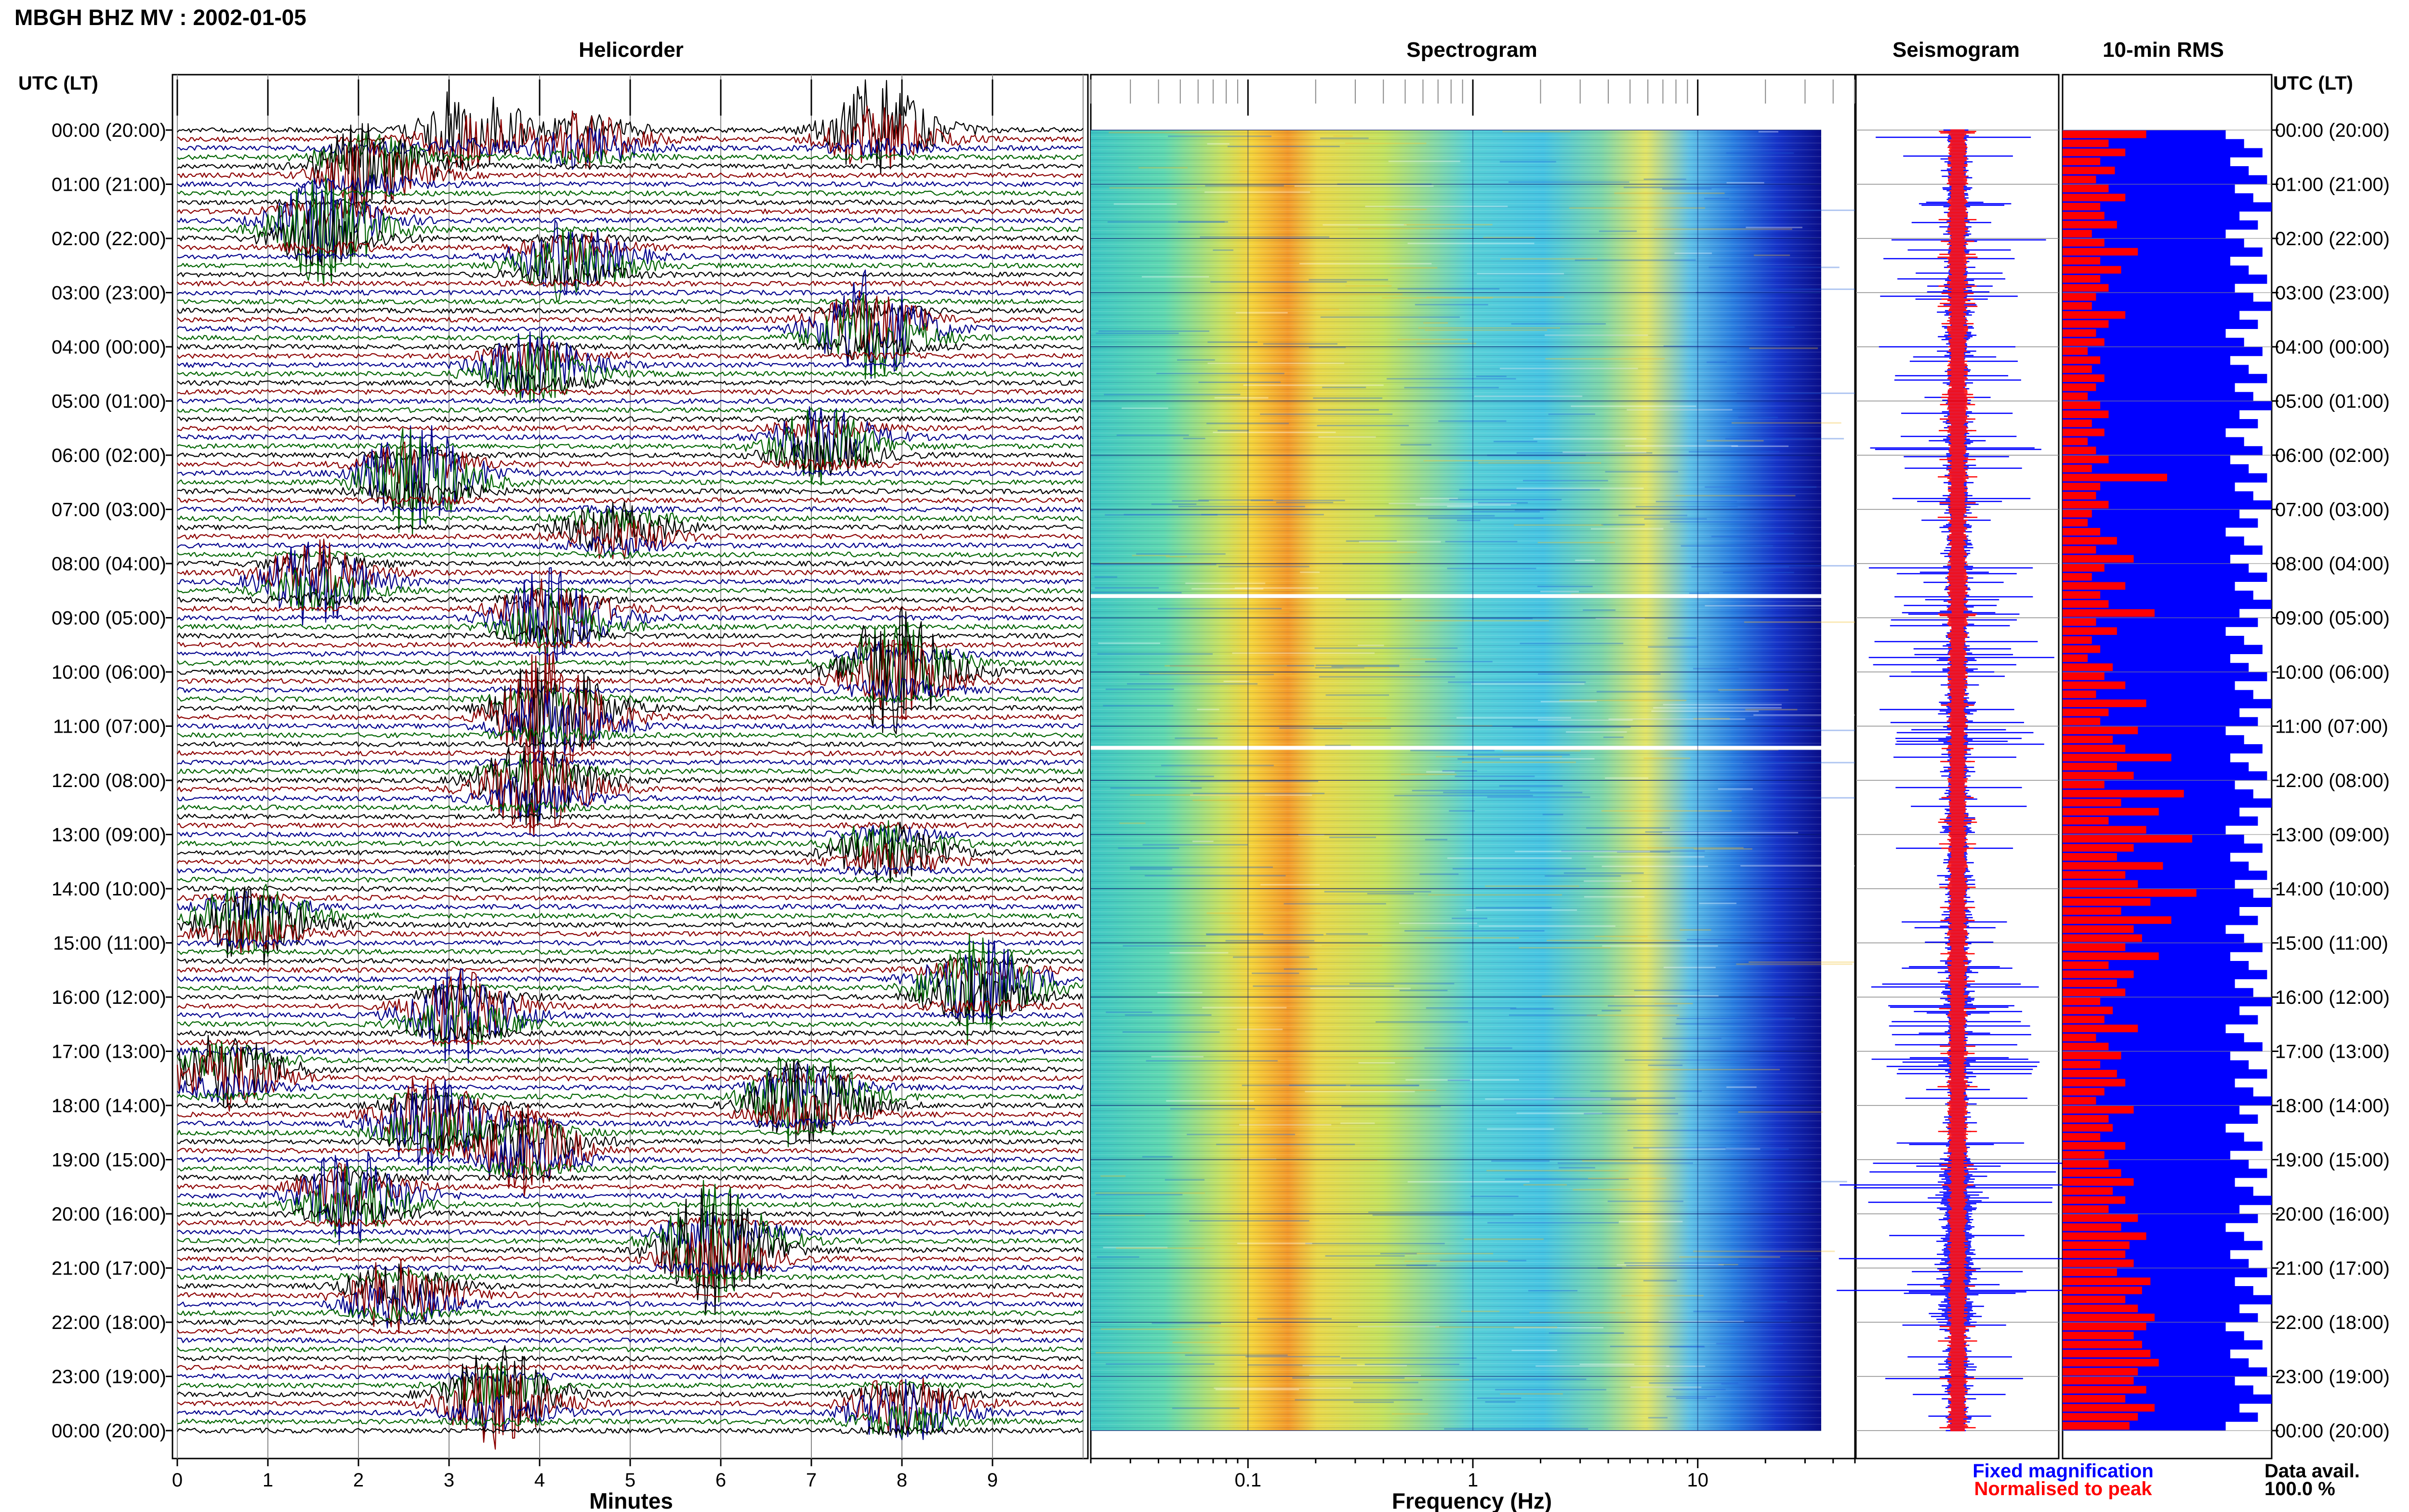  What do you see at coordinates (1957, 50) in the screenshot?
I see `seismogram-title: Seismogram` at bounding box center [1957, 50].